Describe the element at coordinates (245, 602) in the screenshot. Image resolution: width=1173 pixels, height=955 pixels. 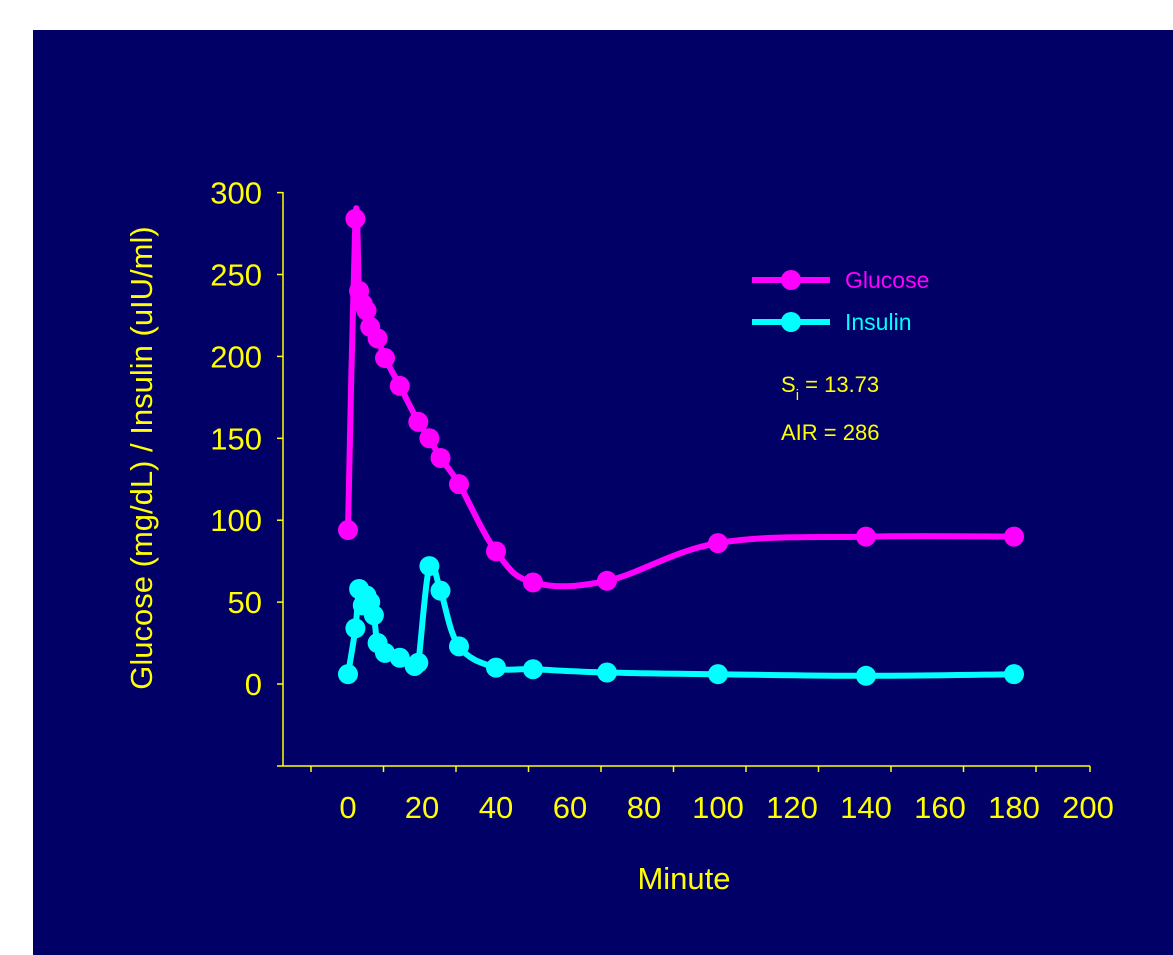
I see `y-tick-label: 50` at that location.